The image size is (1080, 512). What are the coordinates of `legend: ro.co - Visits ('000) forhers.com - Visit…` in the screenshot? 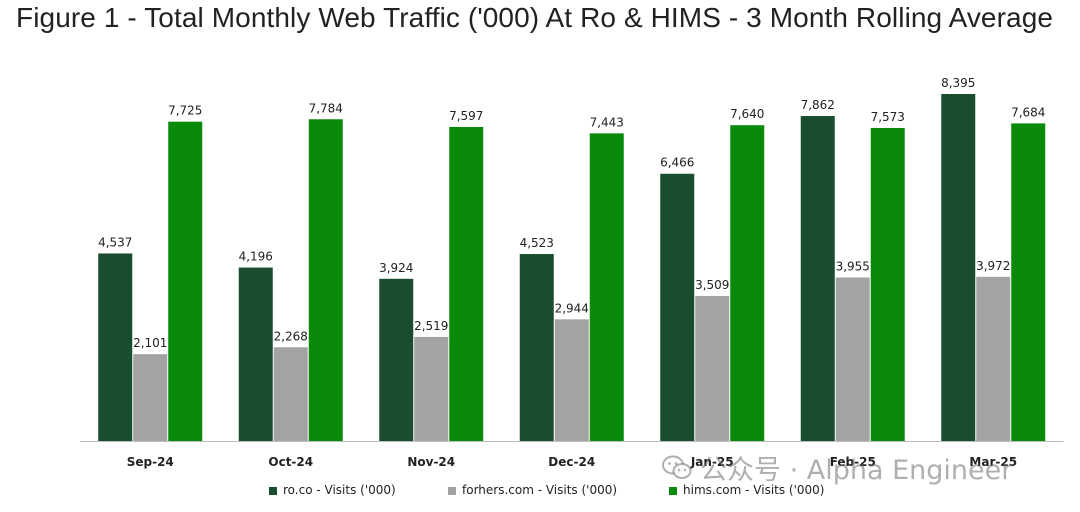 It's located at (547, 490).